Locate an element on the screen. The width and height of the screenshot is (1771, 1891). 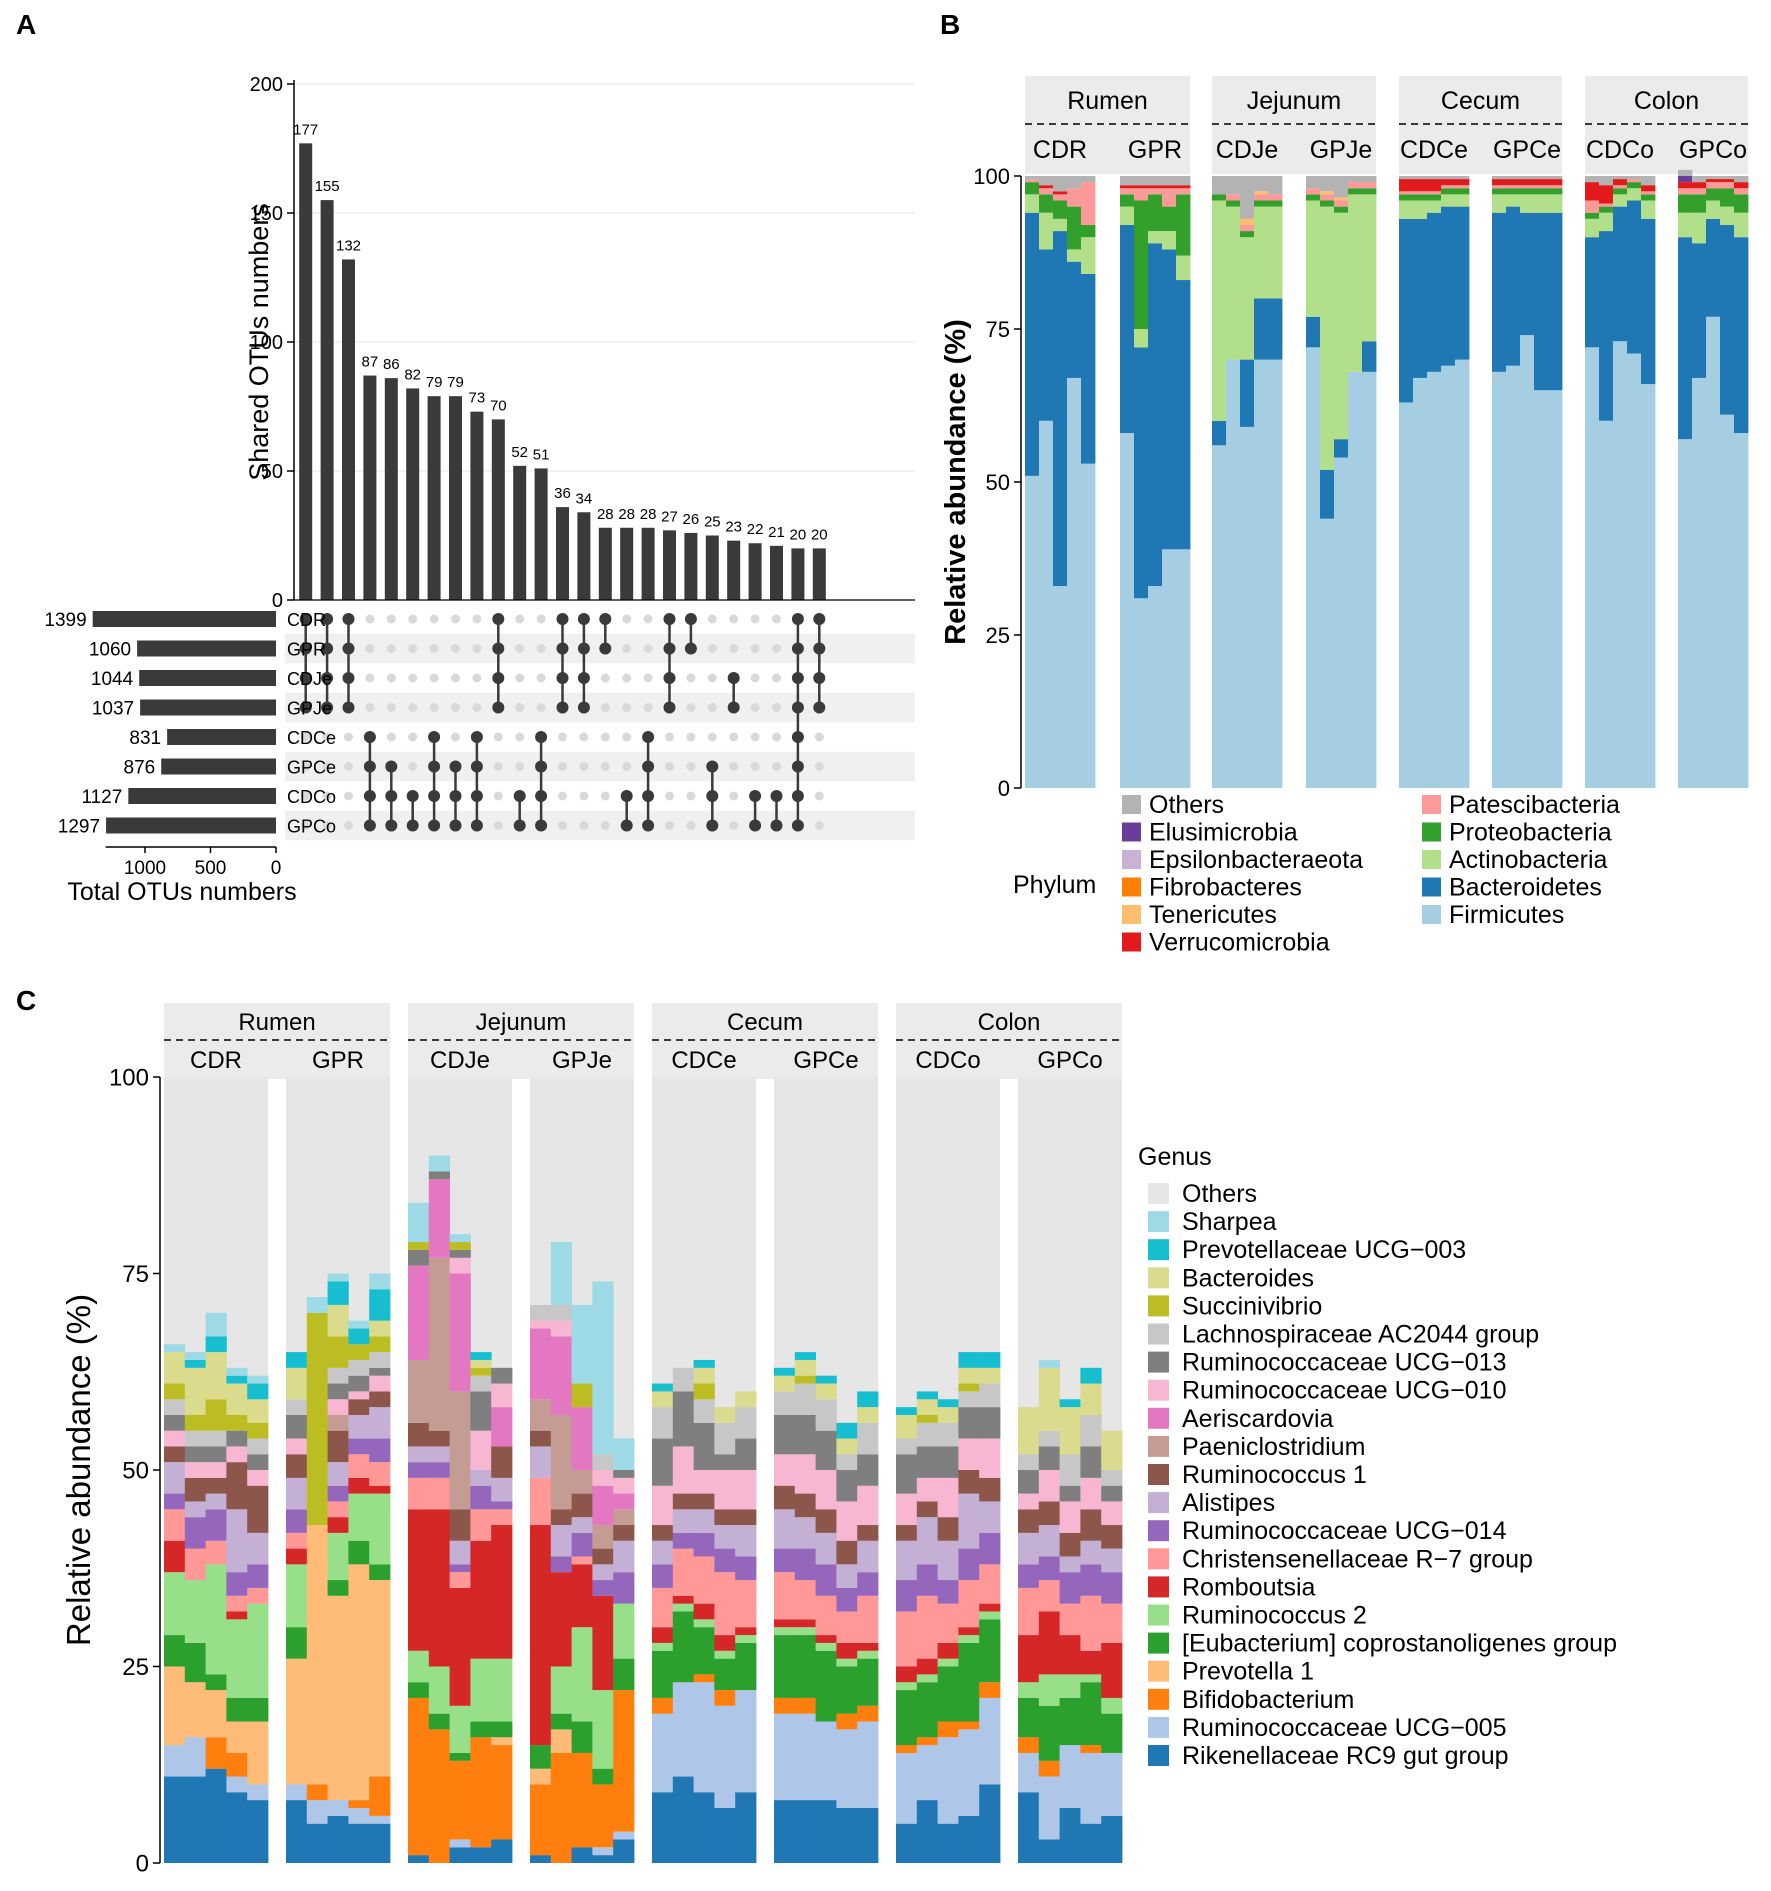
bar-value-label: 73 is located at coordinates (477, 398).